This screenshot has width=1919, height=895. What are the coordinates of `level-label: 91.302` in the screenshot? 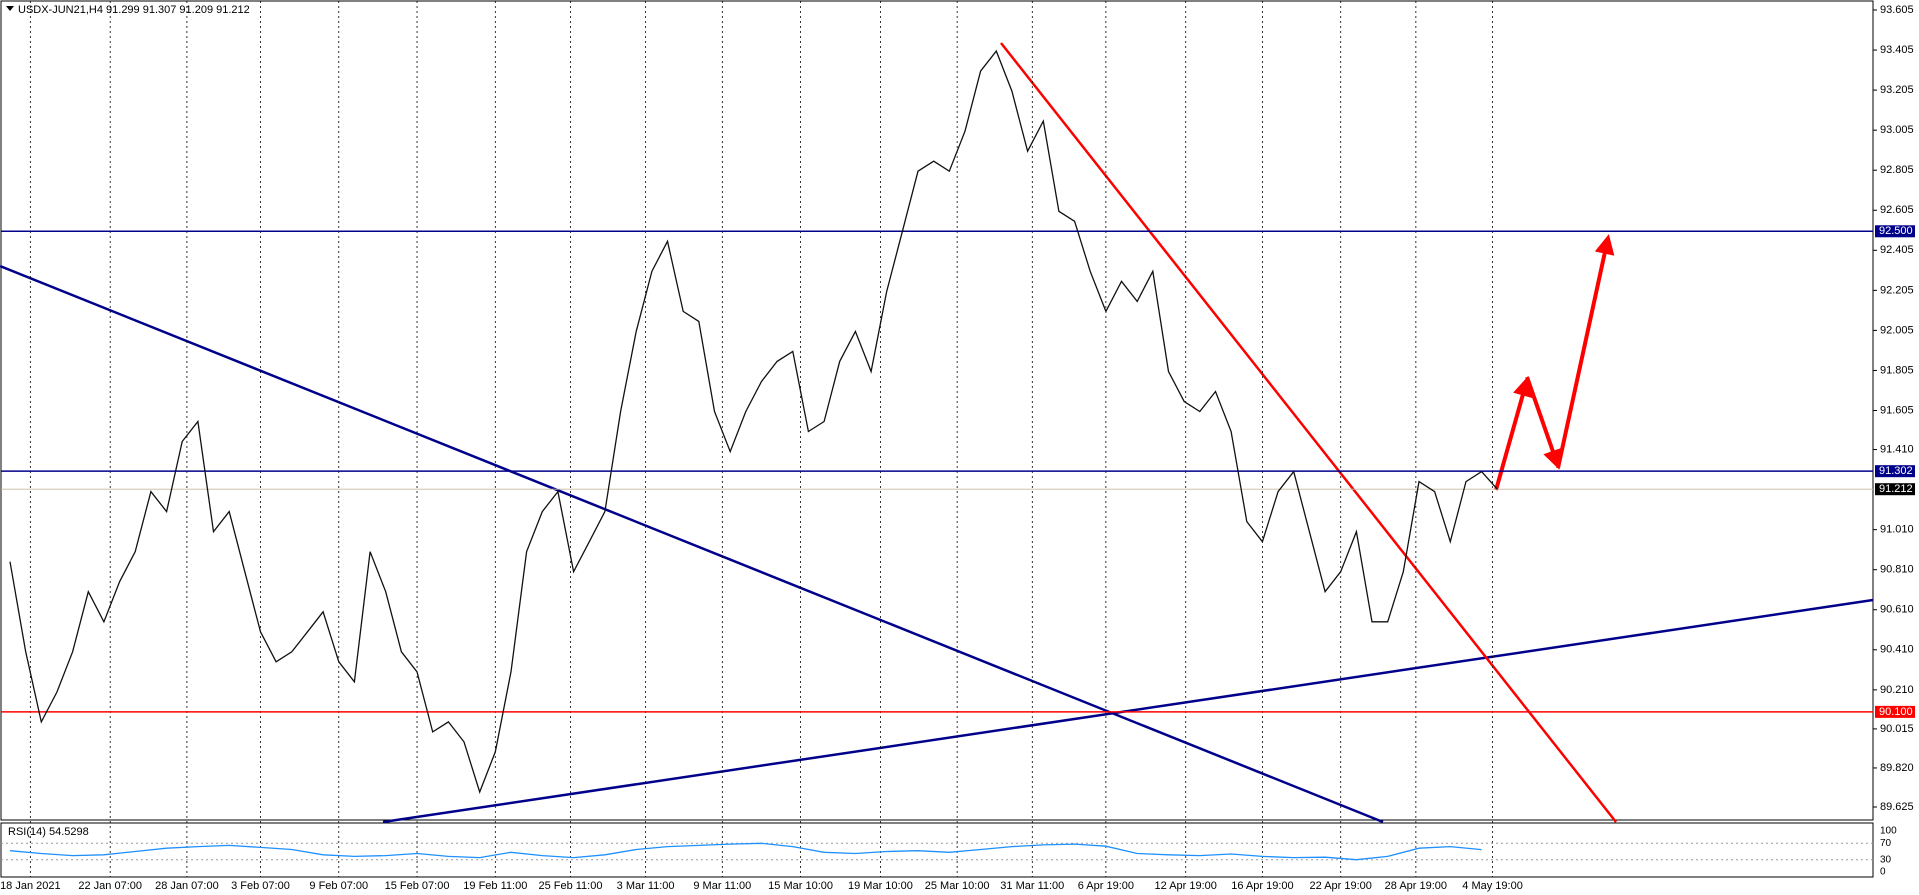 It's located at (1896, 471).